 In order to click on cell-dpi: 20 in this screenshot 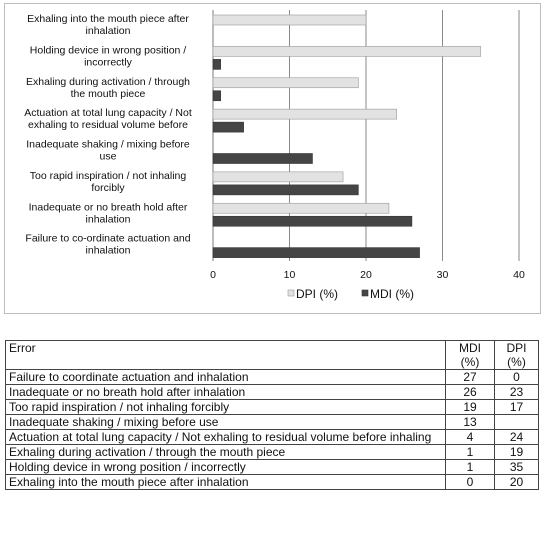, I will do `click(516, 482)`.